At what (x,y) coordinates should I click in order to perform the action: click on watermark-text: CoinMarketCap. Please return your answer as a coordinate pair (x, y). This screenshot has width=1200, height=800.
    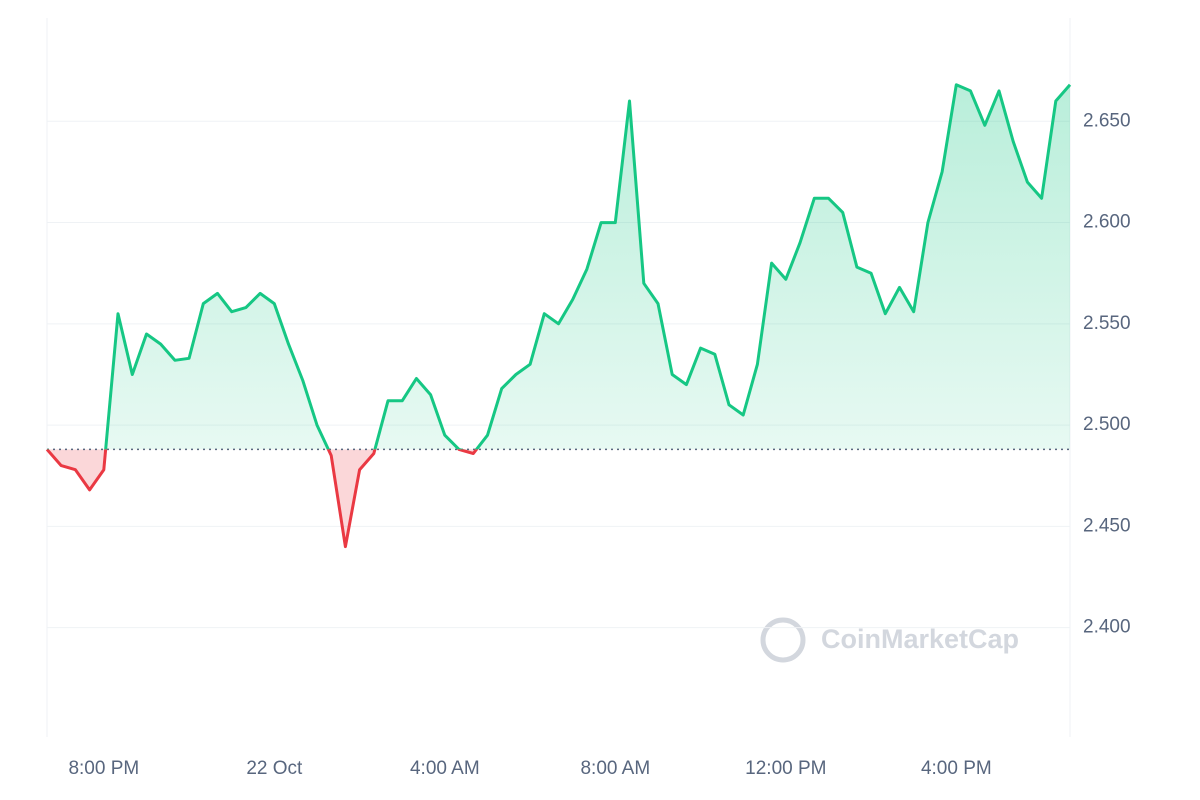
    Looking at the image, I should click on (920, 639).